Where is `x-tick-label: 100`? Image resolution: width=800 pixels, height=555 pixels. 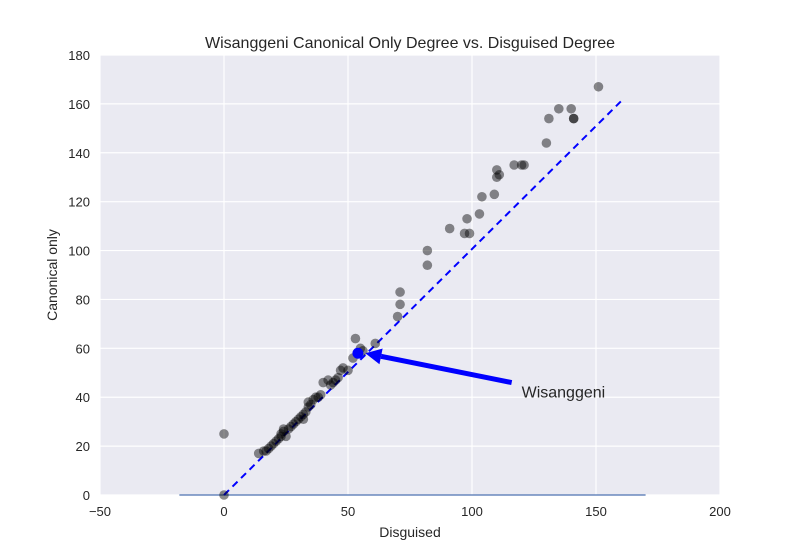 x-tick-label: 100 is located at coordinates (472, 511).